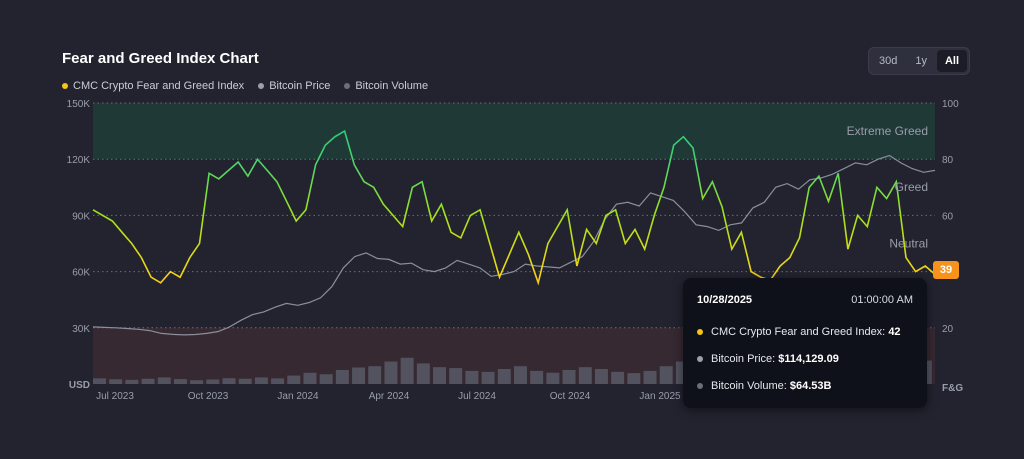  What do you see at coordinates (948, 160) in the screenshot?
I see `right-axis-tick: 80` at bounding box center [948, 160].